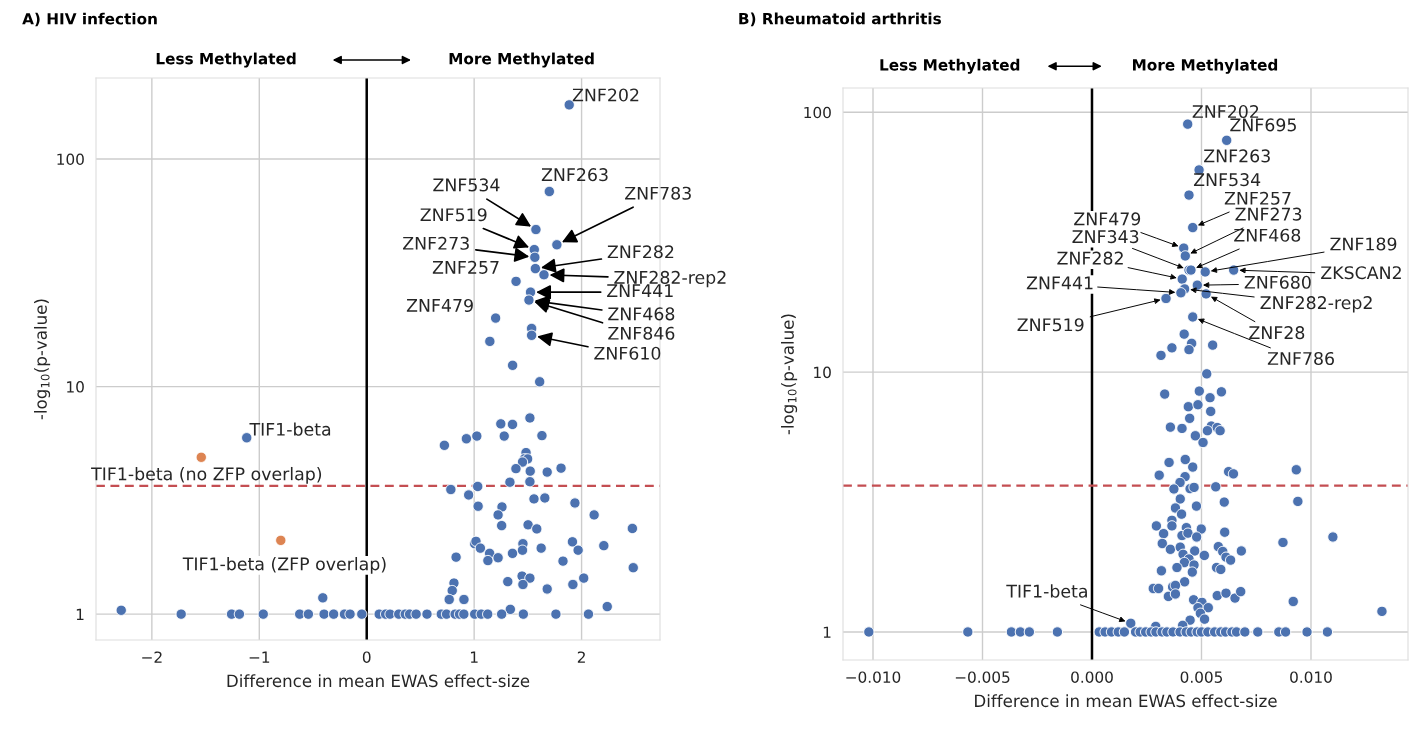 Image resolution: width=1409 pixels, height=733 pixels. What do you see at coordinates (1361, 273) in the screenshot?
I see `annotation: ZKSCAN2` at bounding box center [1361, 273].